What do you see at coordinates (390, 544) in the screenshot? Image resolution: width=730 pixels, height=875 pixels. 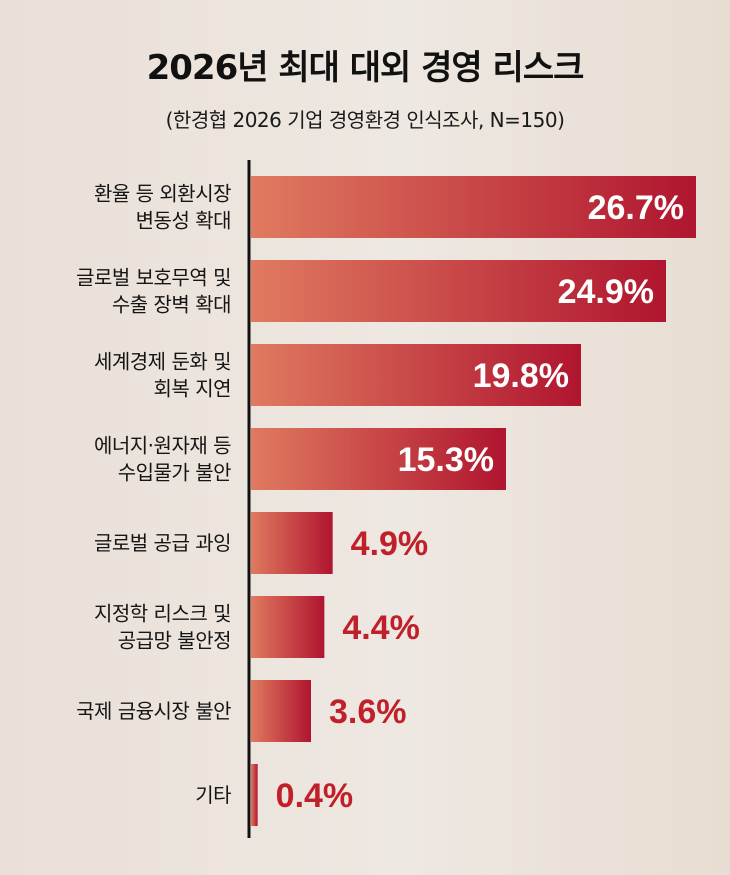 I see `value-label: 4.9%` at bounding box center [390, 544].